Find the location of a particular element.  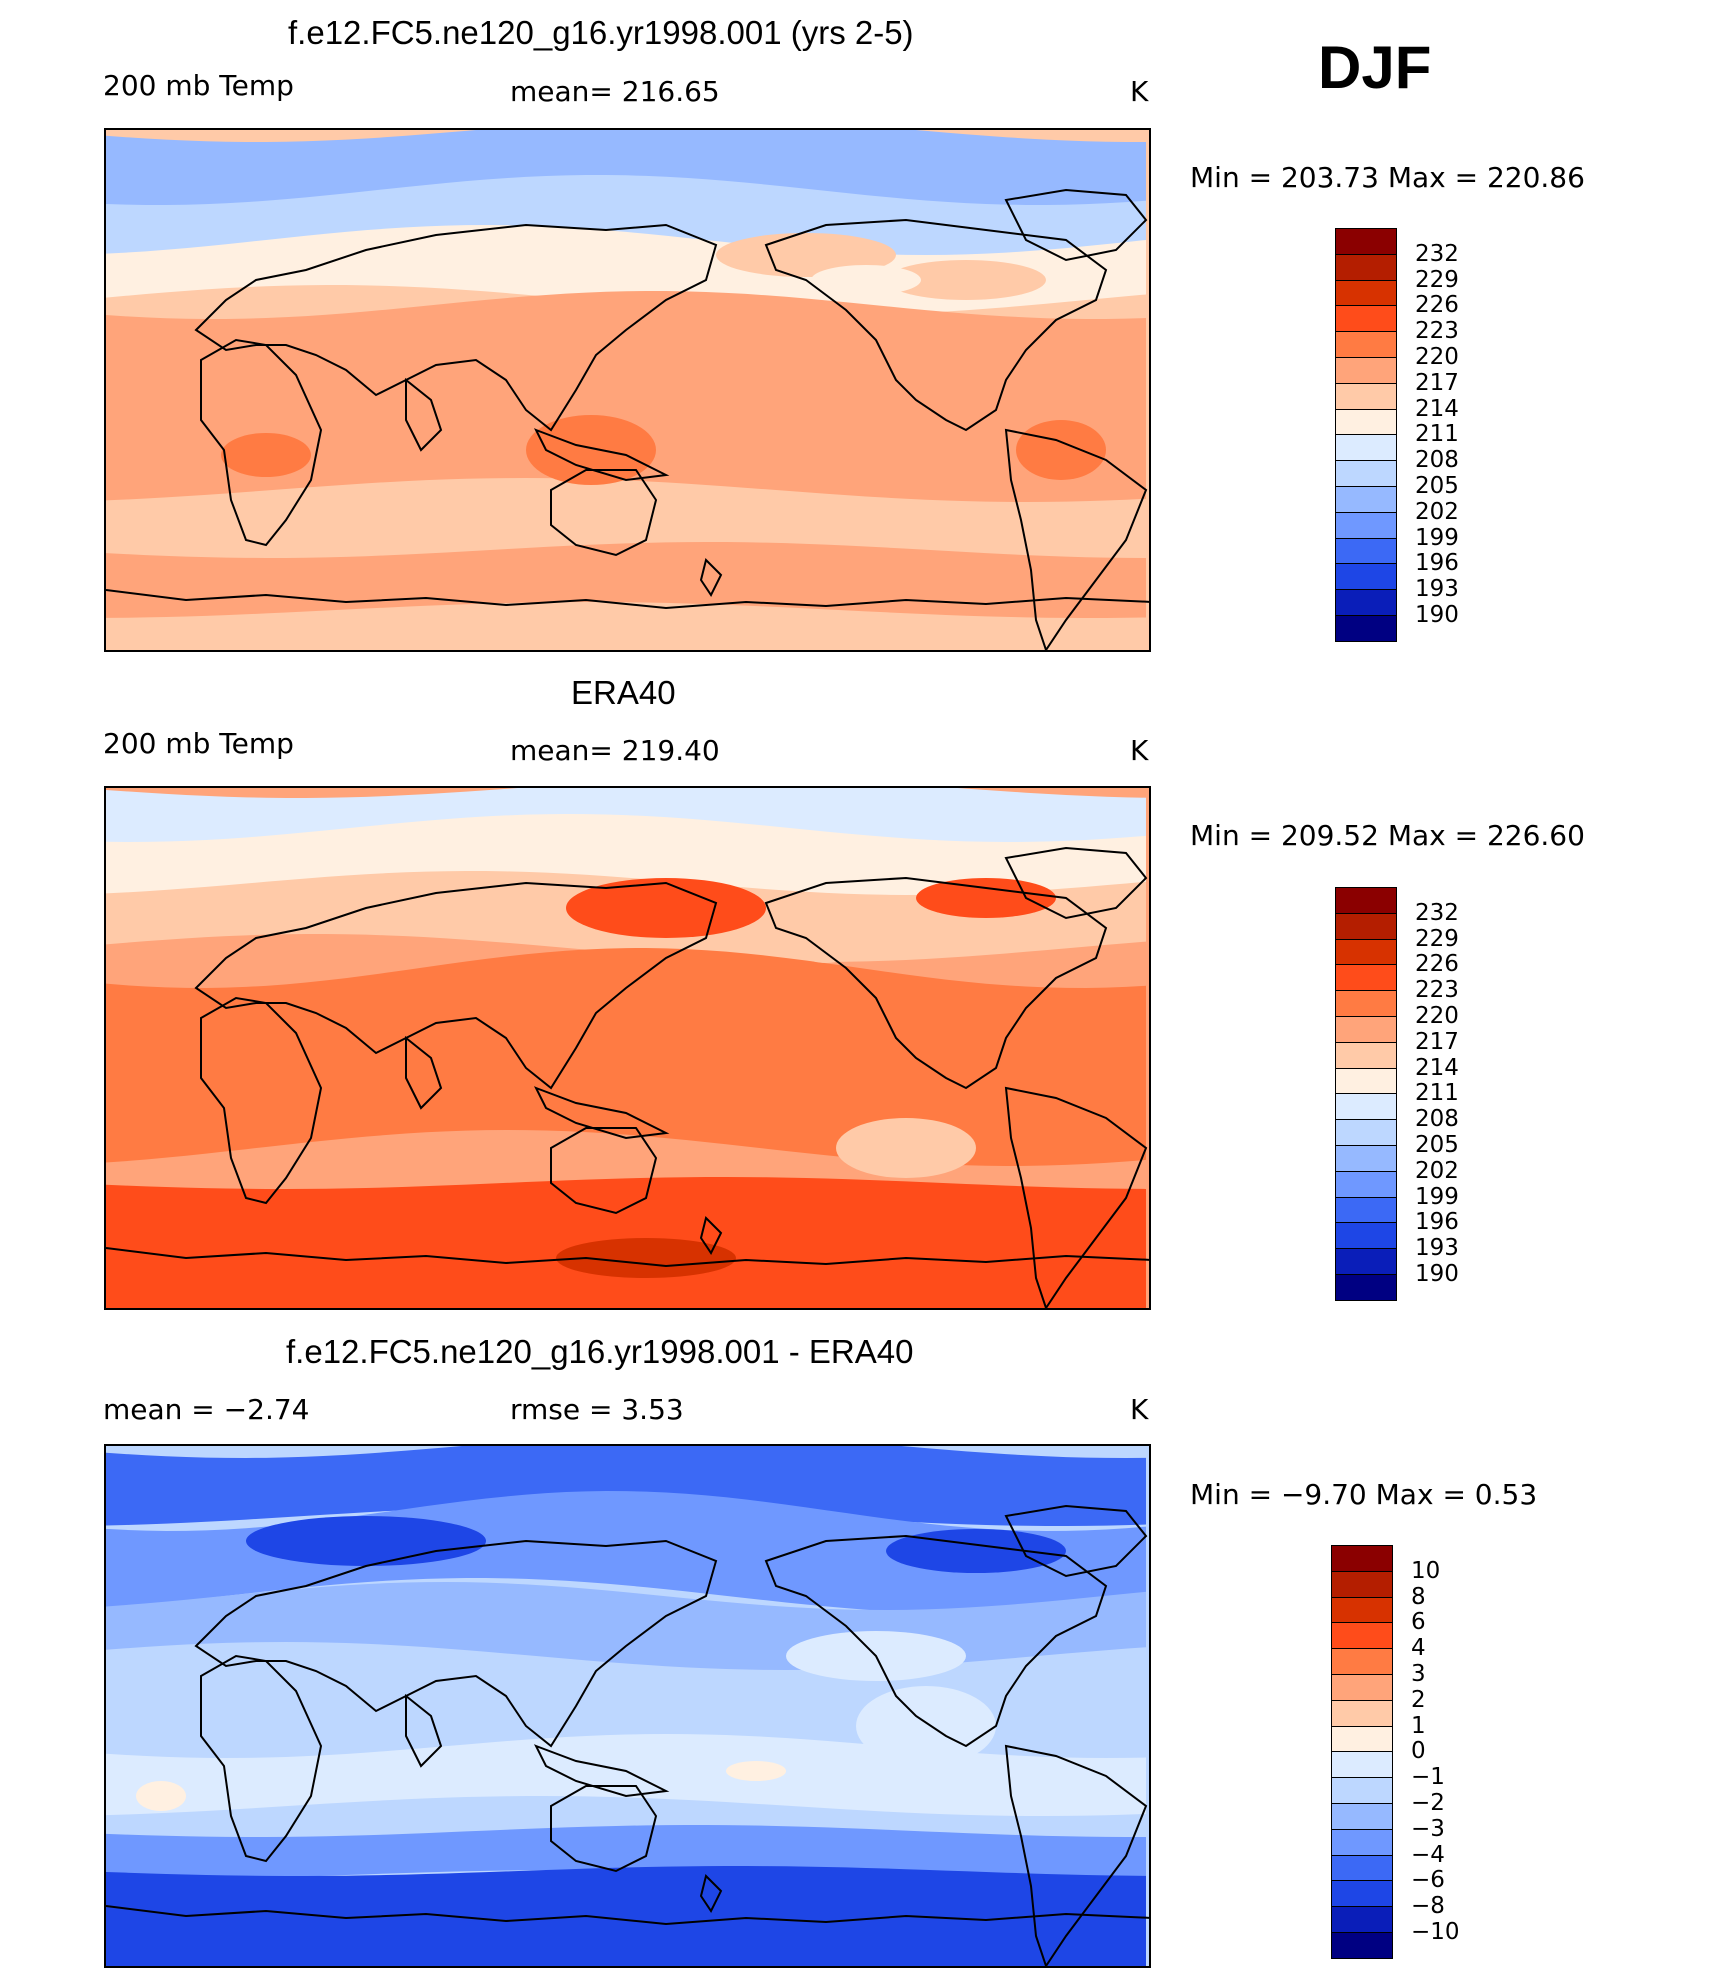

colorbar-tick-label: 3 is located at coordinates (1418, 1674).